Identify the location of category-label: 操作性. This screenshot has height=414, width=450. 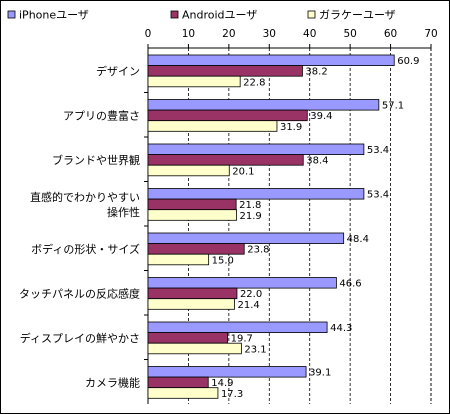
(123, 212).